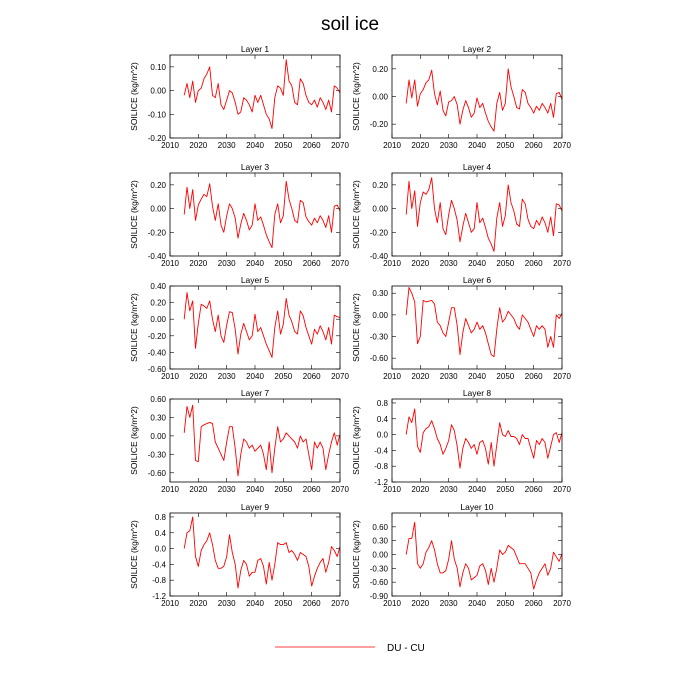 Image resolution: width=700 pixels, height=700 pixels. Describe the element at coordinates (383, 435) in the screenshot. I see `y-tick-label: 0.0` at that location.